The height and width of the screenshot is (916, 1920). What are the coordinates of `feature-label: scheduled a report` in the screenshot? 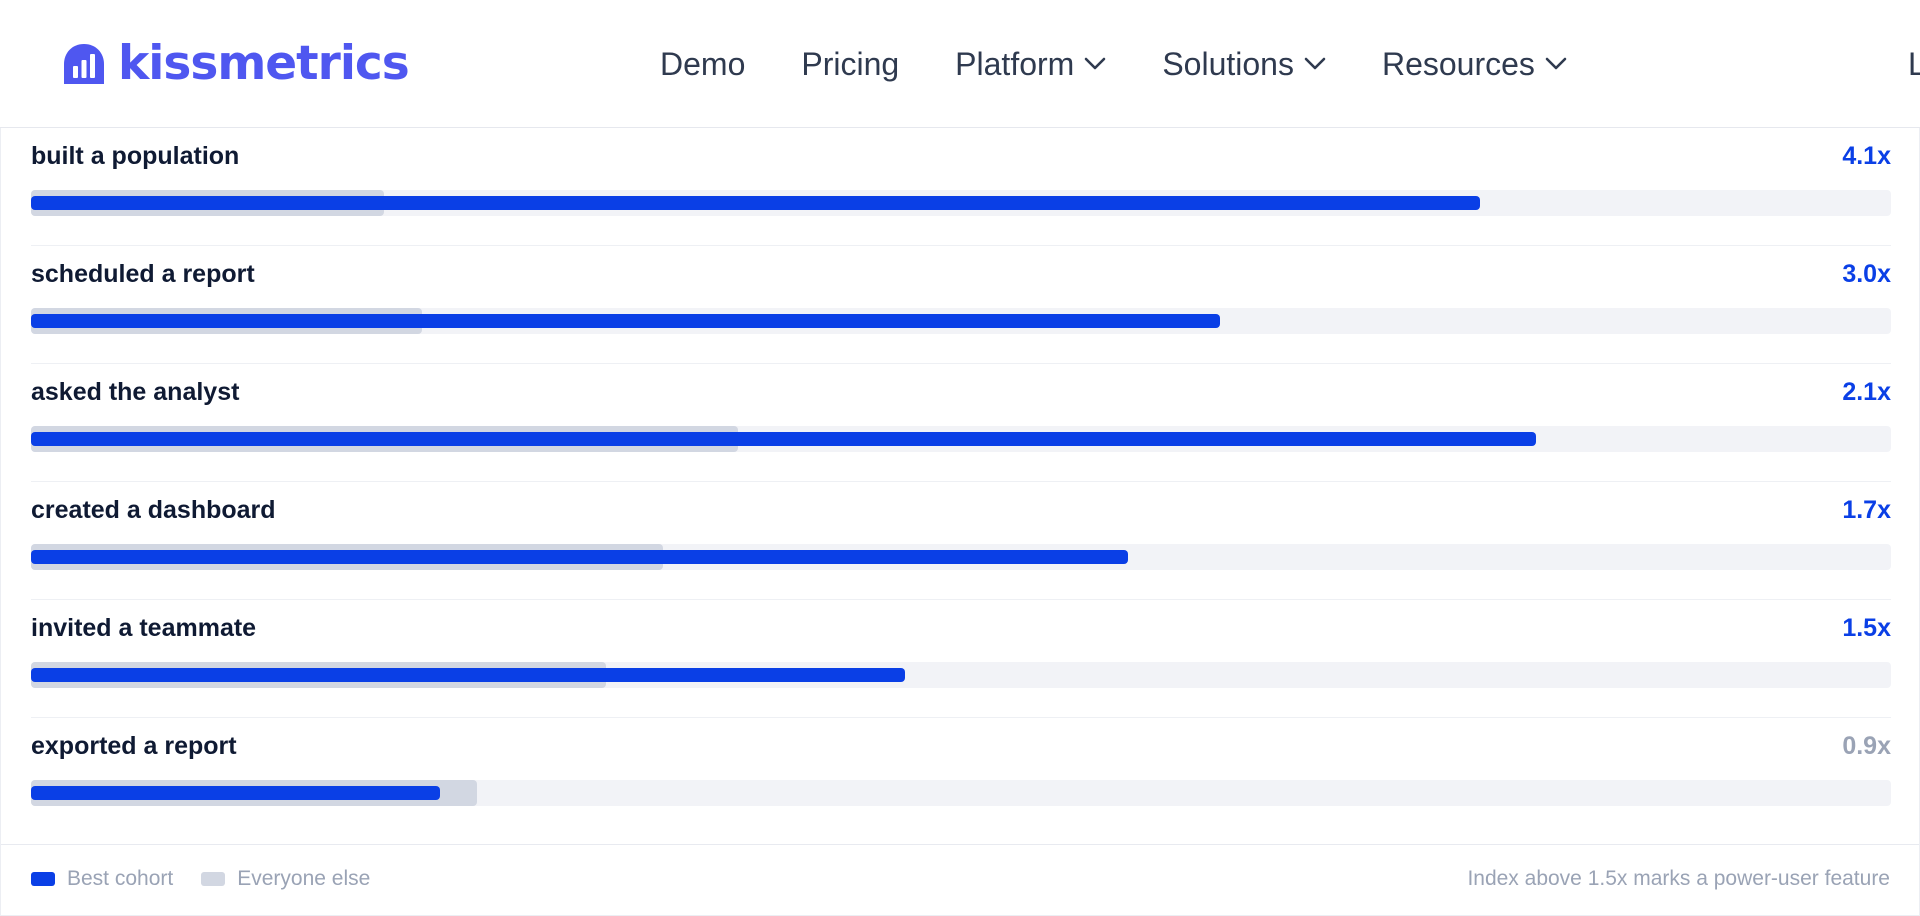 It's located at (143, 274).